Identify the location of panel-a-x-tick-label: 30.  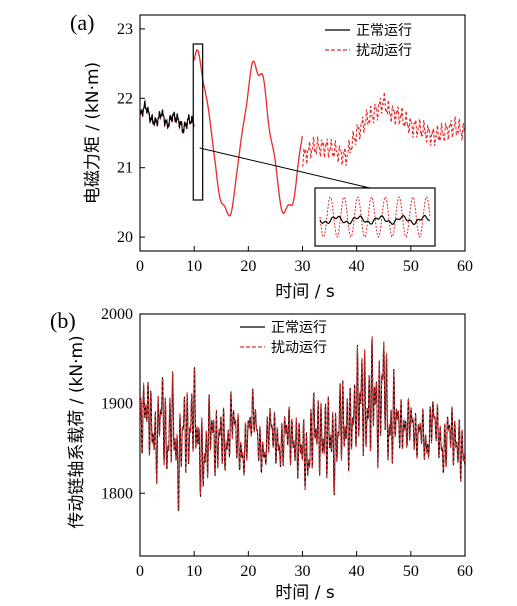
(303, 266).